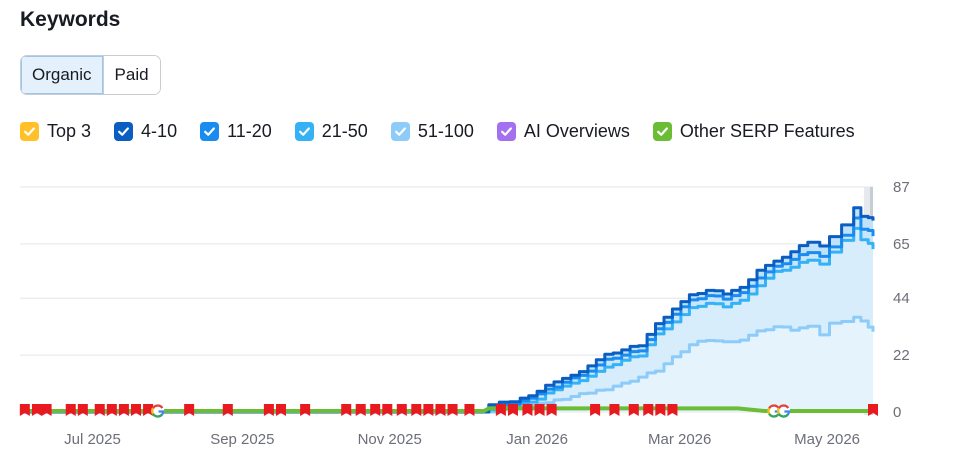 The height and width of the screenshot is (462, 956). Describe the element at coordinates (131, 75) in the screenshot. I see `tab-paid: Paid` at that location.